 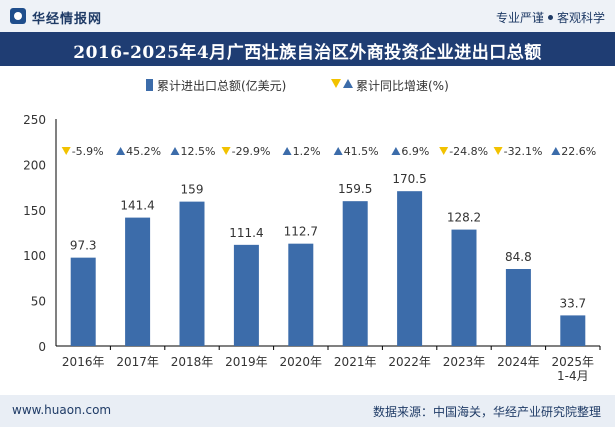 I want to click on growth-rate-label: 6.9%, so click(x=415, y=151).